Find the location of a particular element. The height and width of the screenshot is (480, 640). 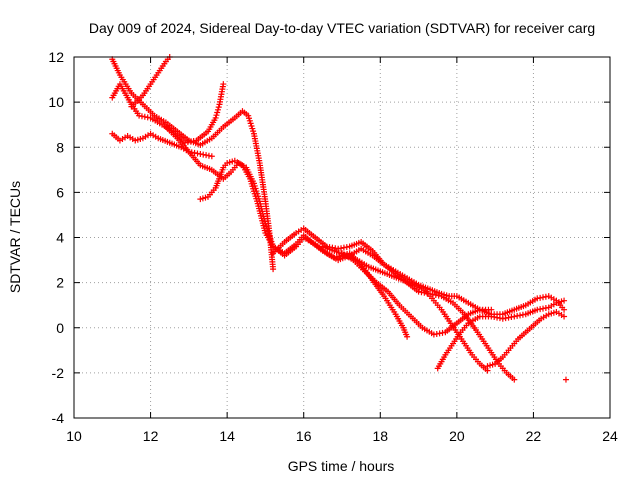

y-axis-label: SDTVAR / TECUs is located at coordinates (15, 237).